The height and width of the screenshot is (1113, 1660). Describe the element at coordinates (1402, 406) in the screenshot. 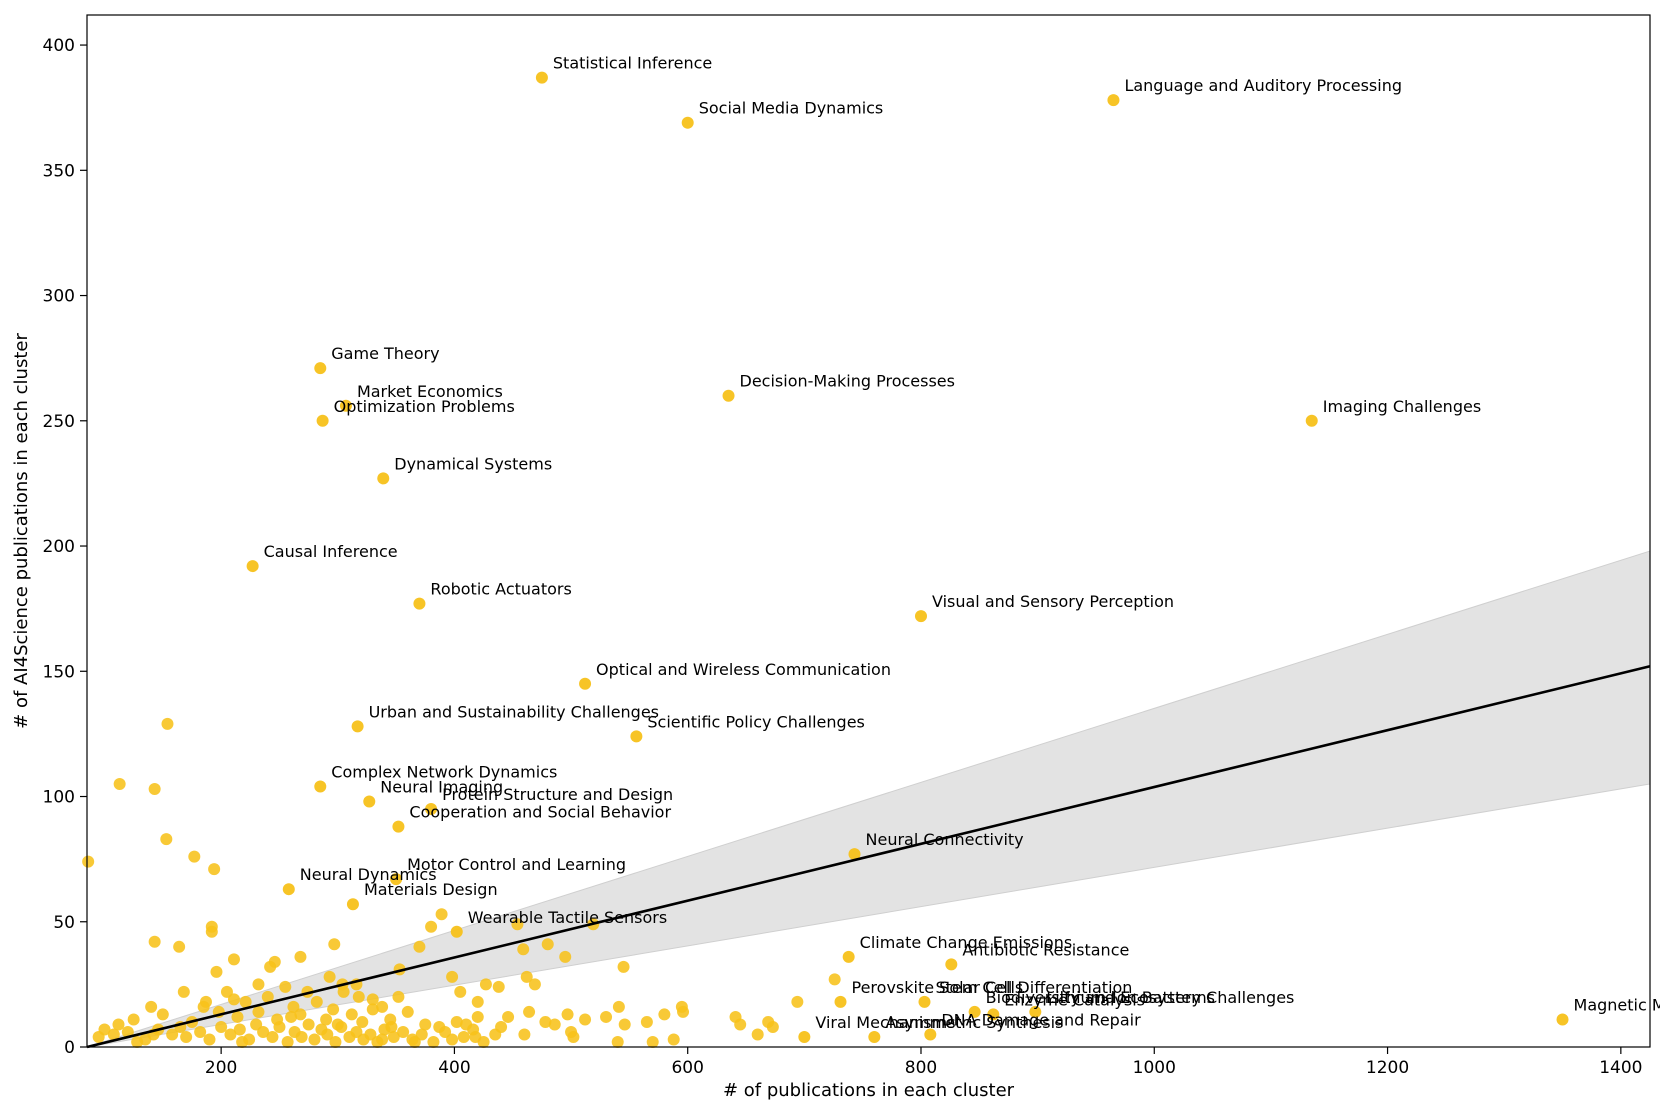

I see `point-label: Imaging Challenges` at that location.